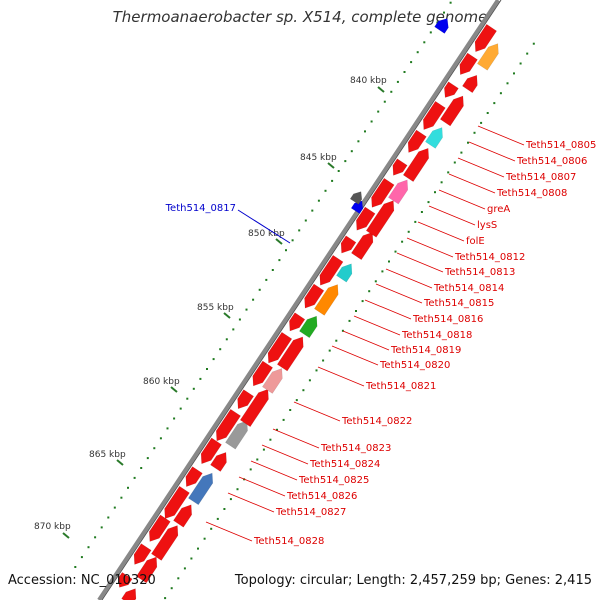 This screenshot has width=600, height=600. I want to click on scale-label-865: 865 kbp, so click(107, 455).